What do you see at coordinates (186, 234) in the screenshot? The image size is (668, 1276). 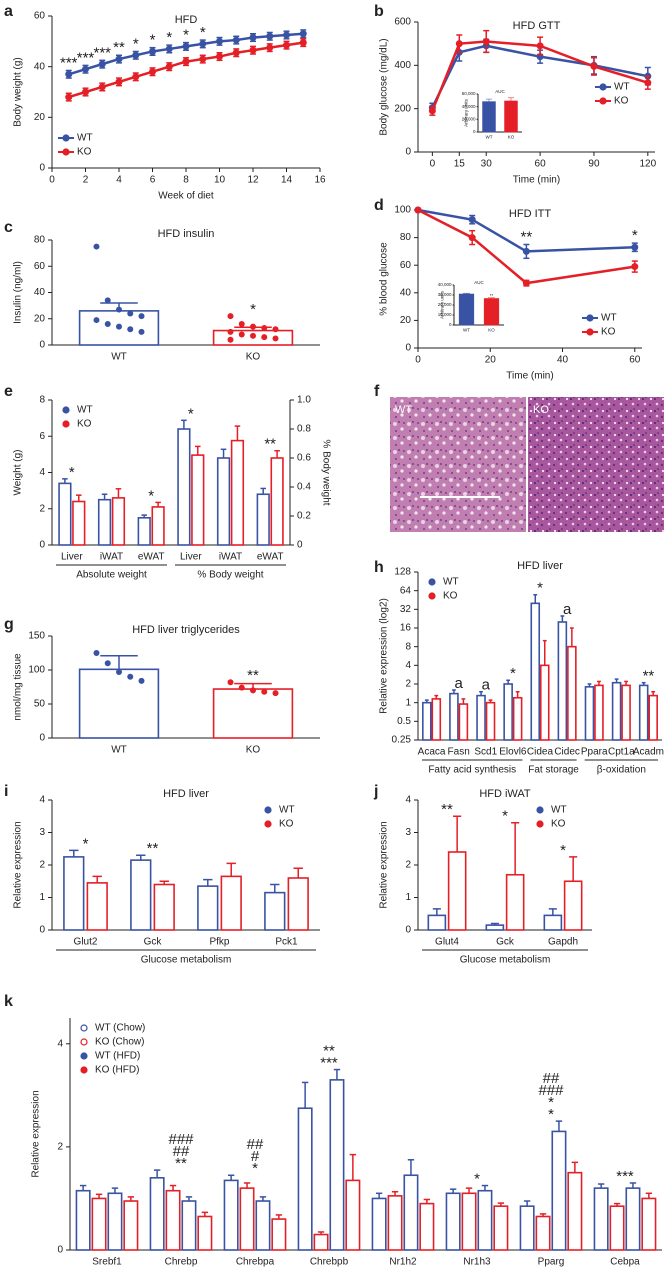 I see `chart-title: HFD insulin` at bounding box center [186, 234].